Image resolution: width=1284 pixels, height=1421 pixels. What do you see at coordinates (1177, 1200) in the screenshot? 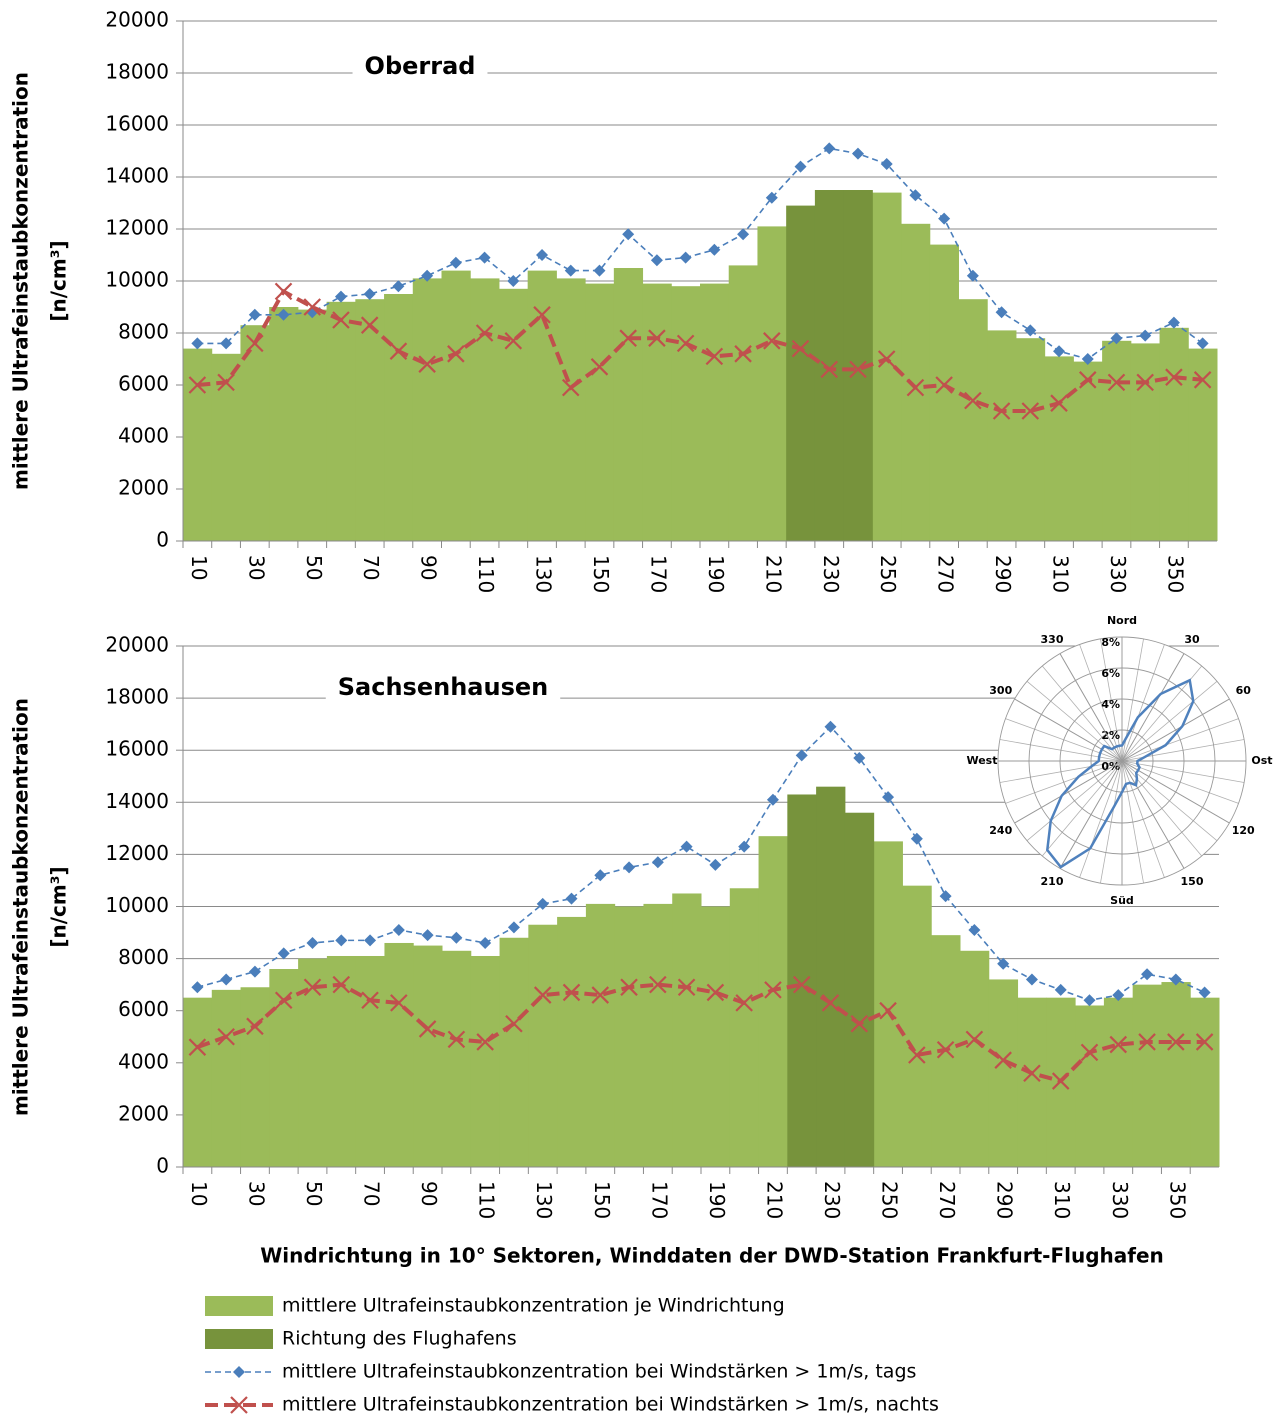
I see `x-tick-label: 350` at bounding box center [1177, 1200].